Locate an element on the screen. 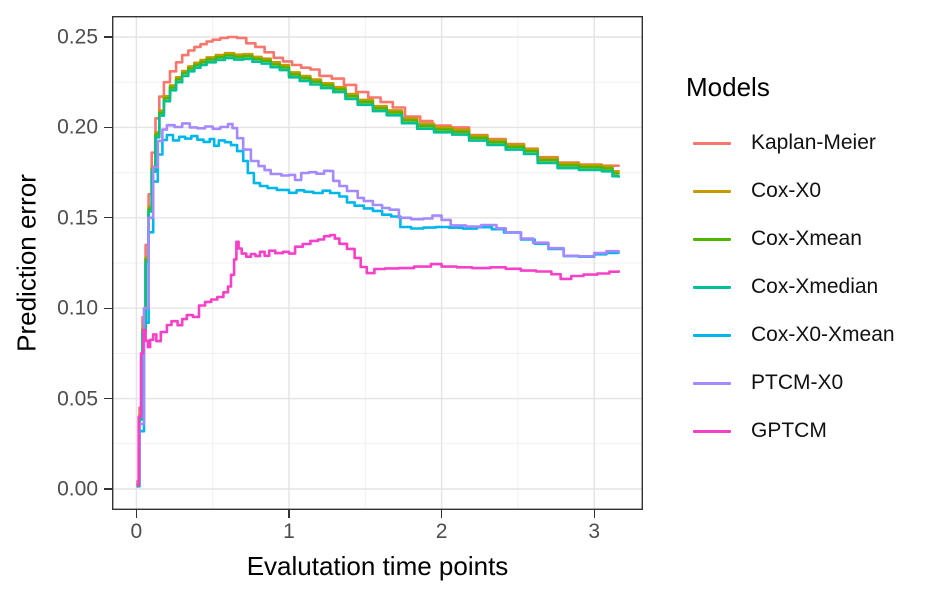  legend-item-label: Cox-X0 is located at coordinates (786, 191).